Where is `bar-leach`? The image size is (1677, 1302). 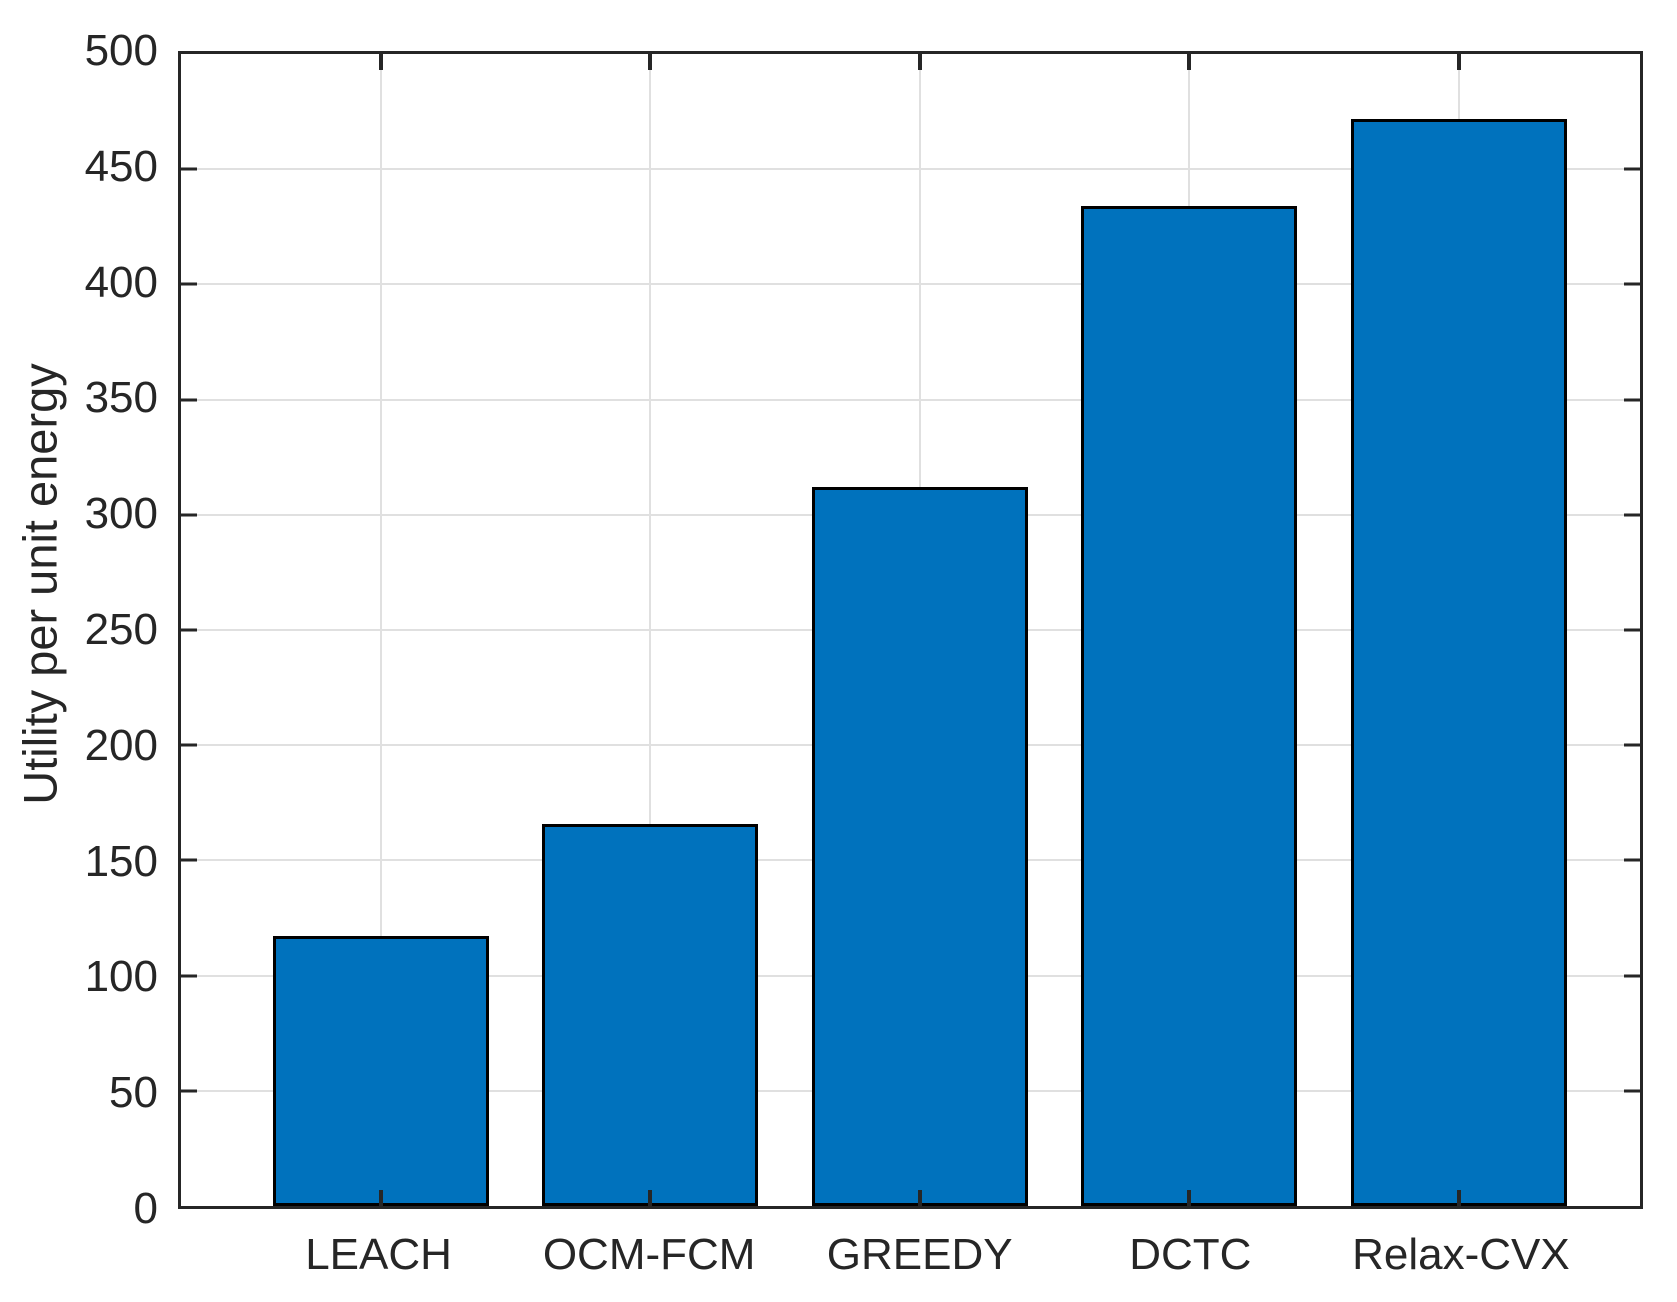 bar-leach is located at coordinates (380, 1071).